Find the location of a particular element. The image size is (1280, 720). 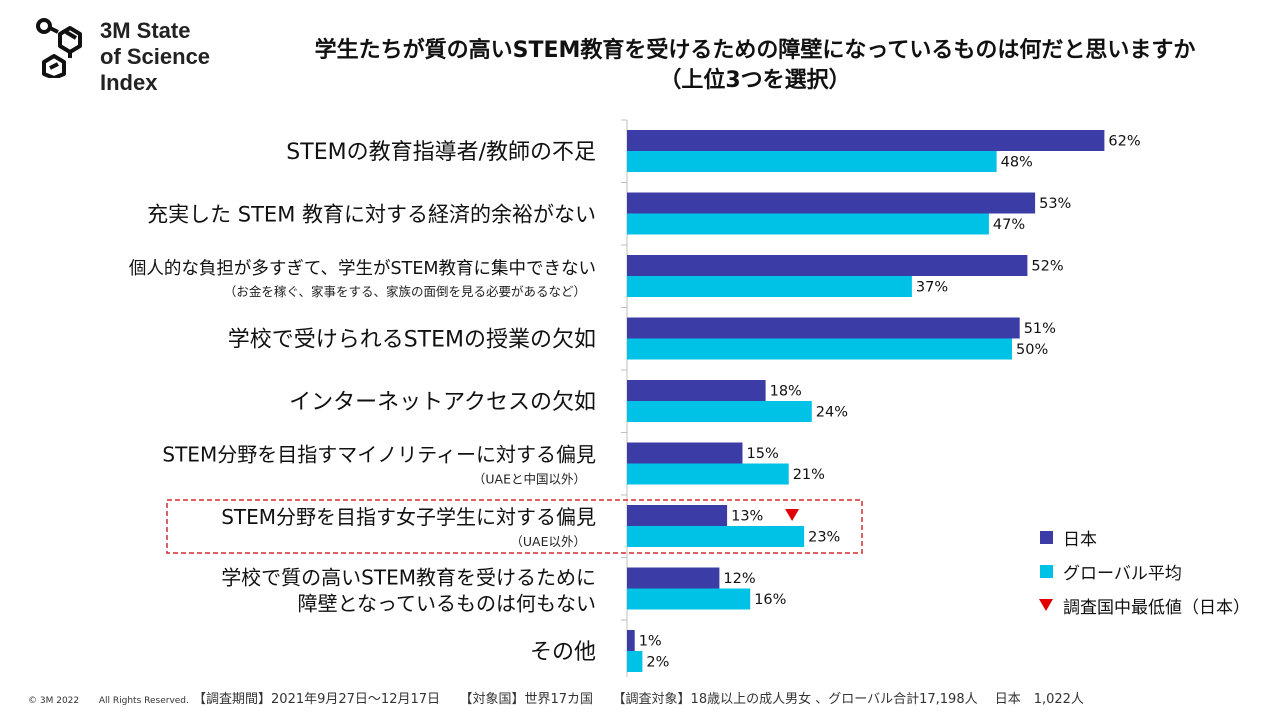

chart-title-line-2: （上位3つを選択） is located at coordinates (755, 80).